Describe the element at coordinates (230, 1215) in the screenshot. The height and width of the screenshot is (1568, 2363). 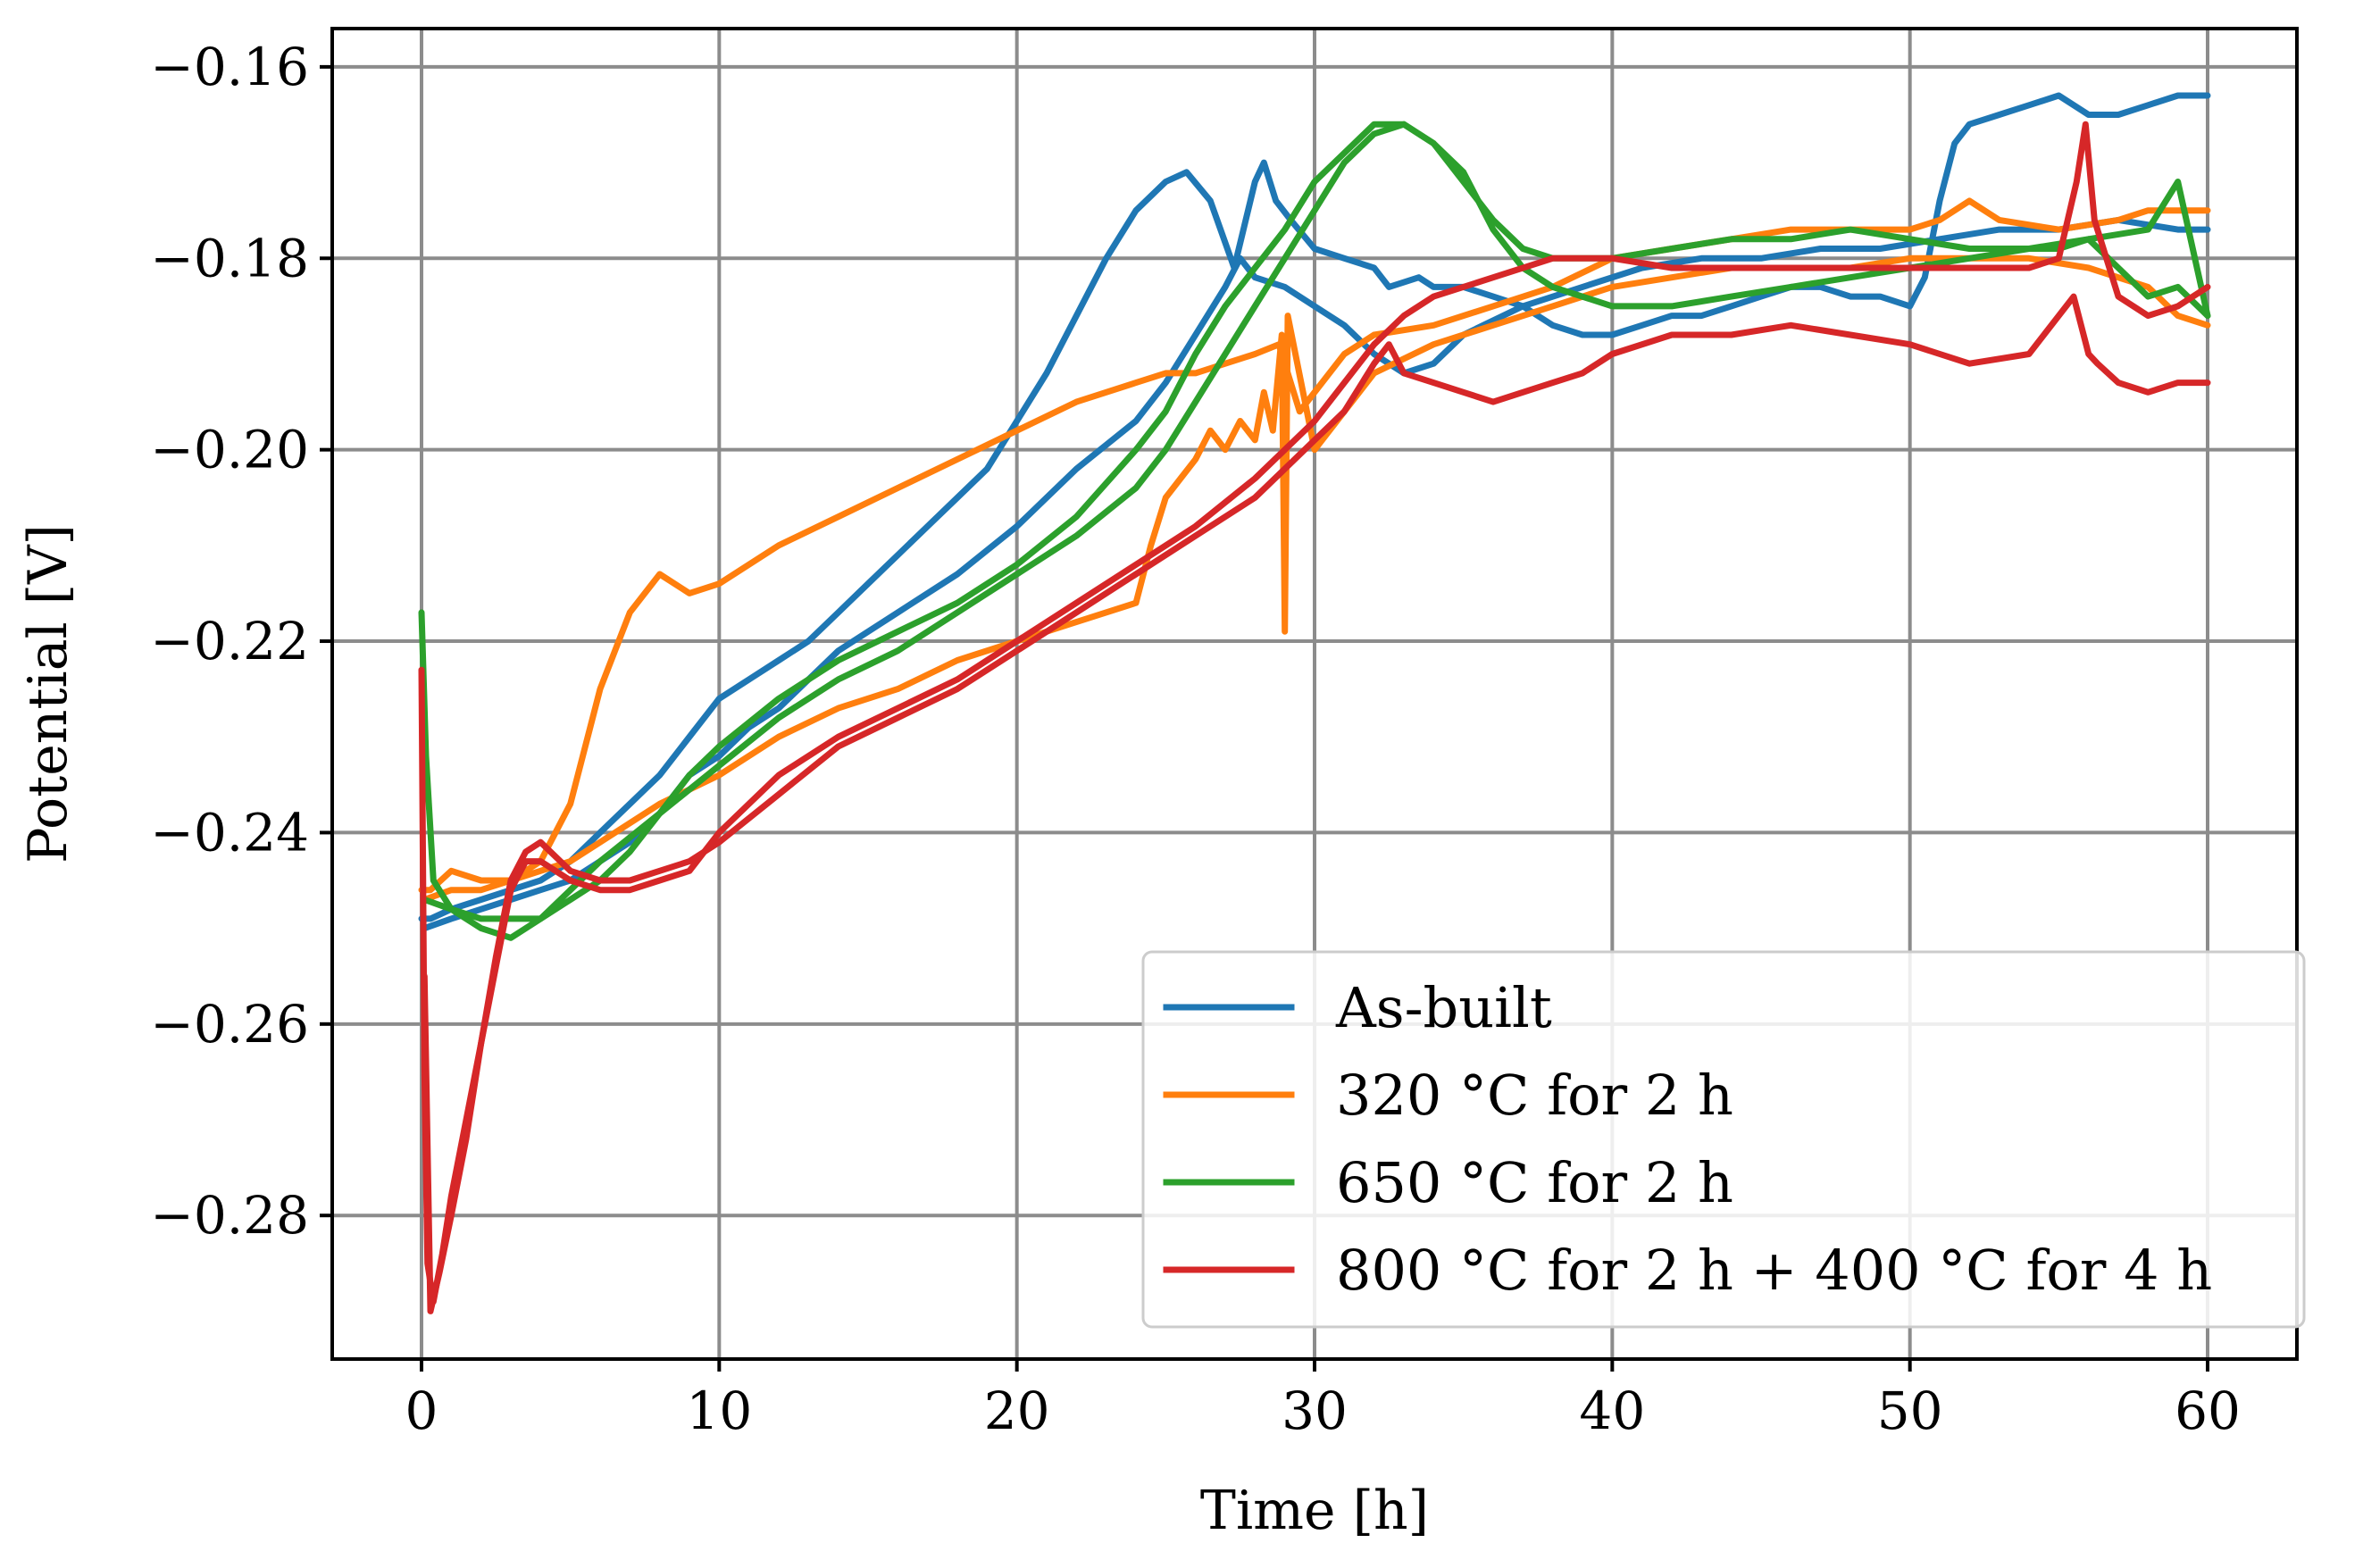
I see `y-tick-label: −0.28` at that location.